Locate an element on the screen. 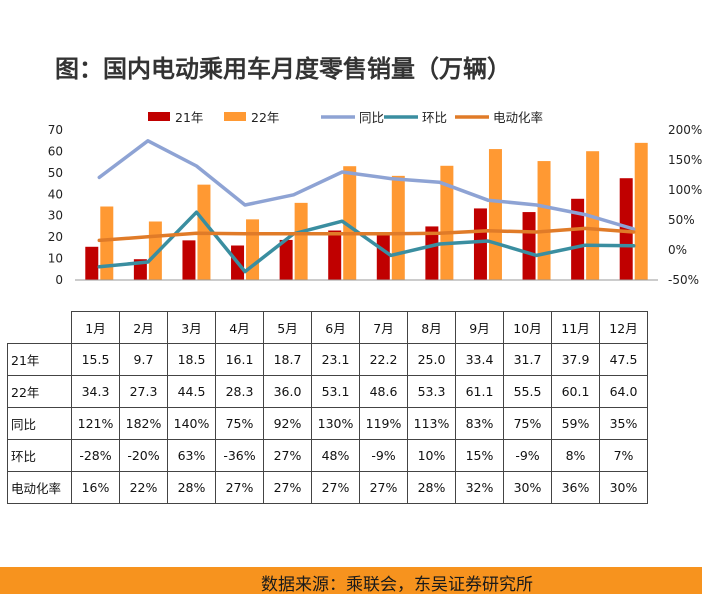 This screenshot has height=595, width=702. data-label: 25.0 is located at coordinates (431, 359).